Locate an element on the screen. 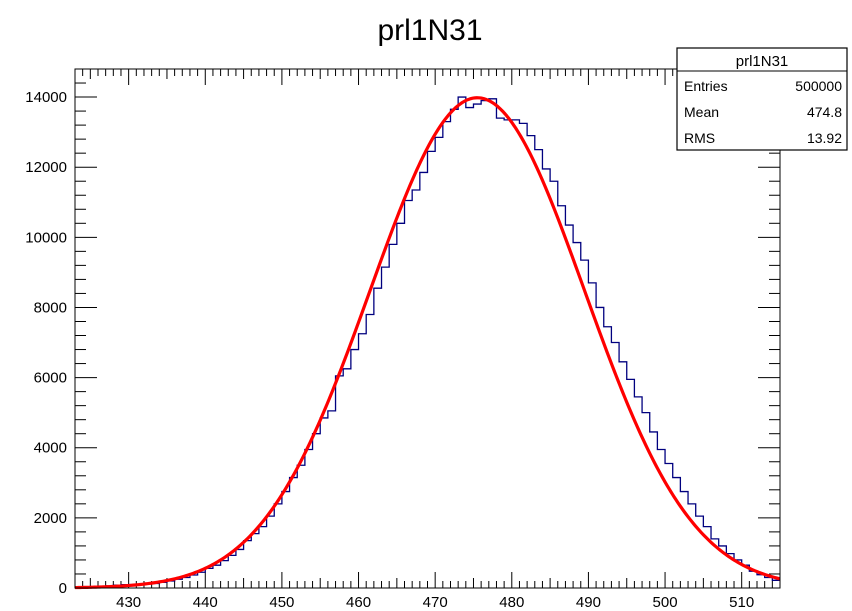 This screenshot has height=611, width=852. y-tick-label: 6000 is located at coordinates (50, 378).